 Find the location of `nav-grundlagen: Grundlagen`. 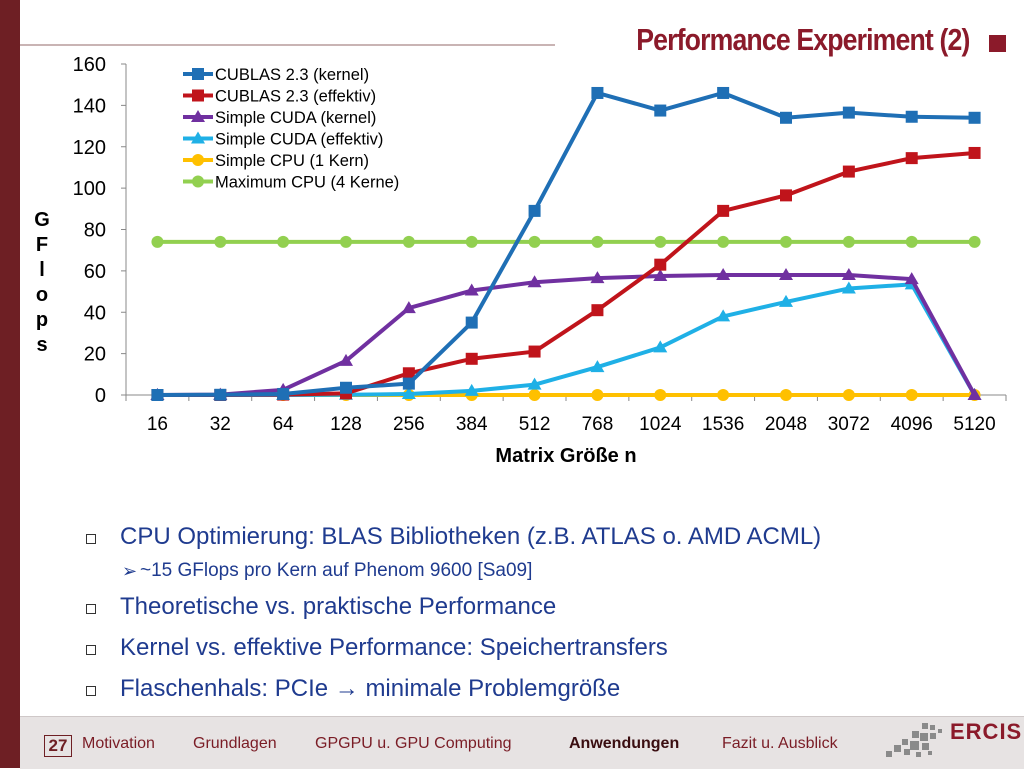

nav-grundlagen: Grundlagen is located at coordinates (235, 743).